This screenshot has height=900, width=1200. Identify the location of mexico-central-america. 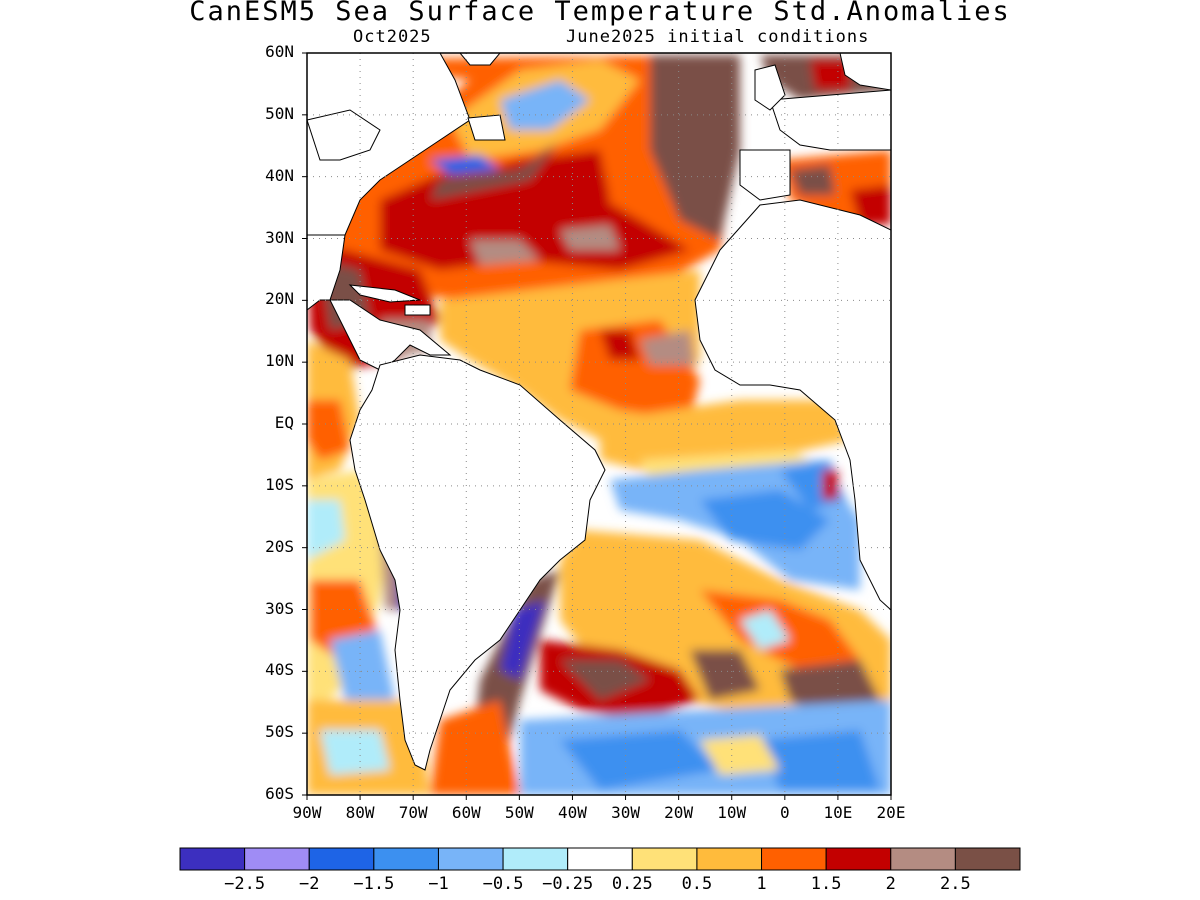
(379, 302).